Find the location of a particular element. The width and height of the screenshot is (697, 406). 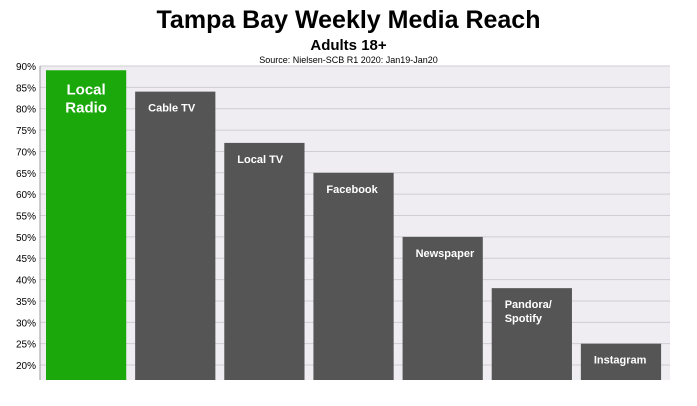

y-tick-label: 75% is located at coordinates (26, 131).